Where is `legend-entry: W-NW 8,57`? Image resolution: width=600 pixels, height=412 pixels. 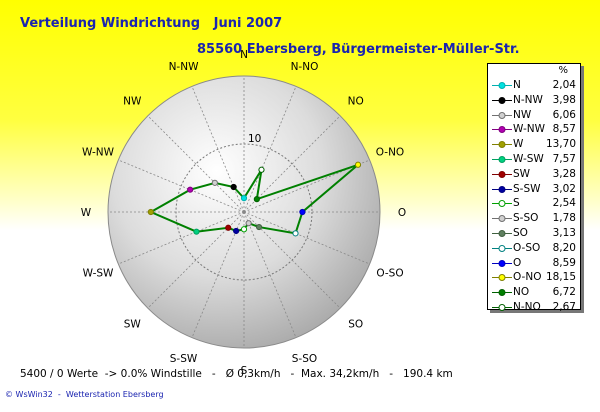 legend-entry: W-NW 8,57 is located at coordinates (534, 129).